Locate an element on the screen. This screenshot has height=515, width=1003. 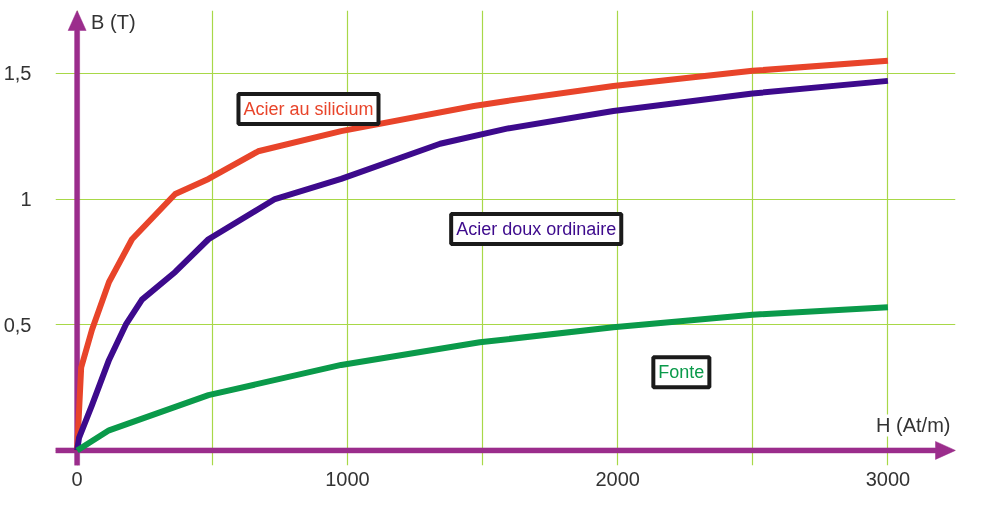
x-tick-label: 1000 is located at coordinates (347, 478).